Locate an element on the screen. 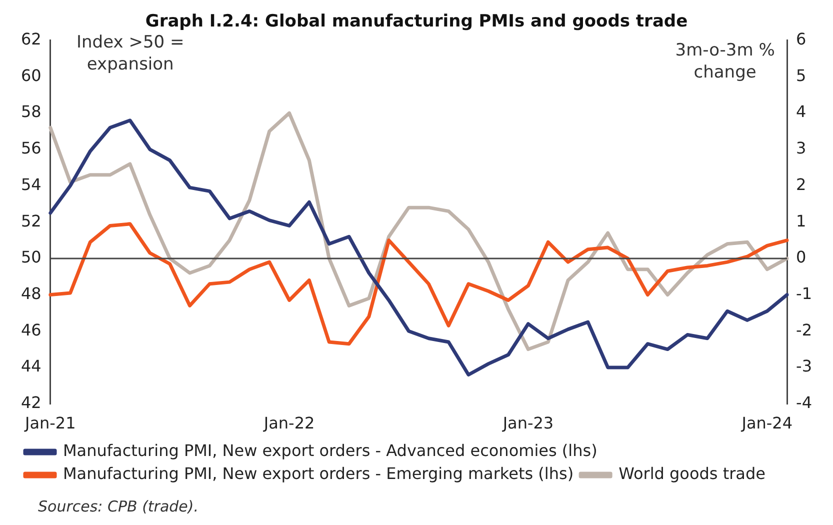 The width and height of the screenshot is (833, 525). y2-tick-label: -1 is located at coordinates (804, 293).